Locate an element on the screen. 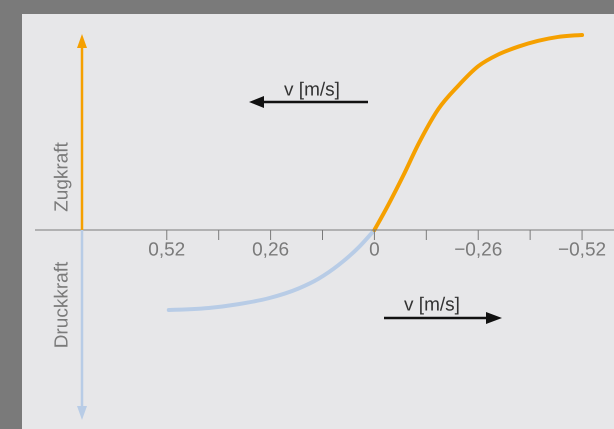  annotation: Druckkraft is located at coordinates (62, 304).